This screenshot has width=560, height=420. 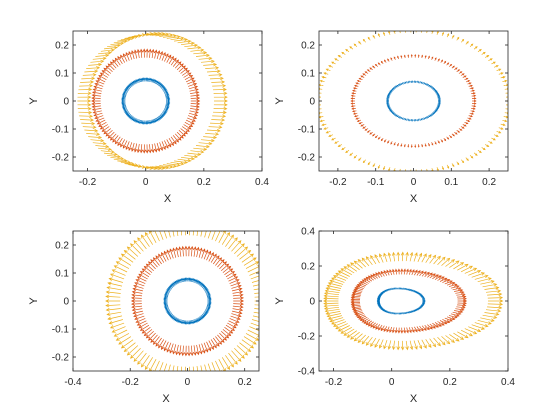 I want to click on subplot-1-y-ticks: -0.2 -0.1 0 0.1 0.2, so click(x=157, y=102).